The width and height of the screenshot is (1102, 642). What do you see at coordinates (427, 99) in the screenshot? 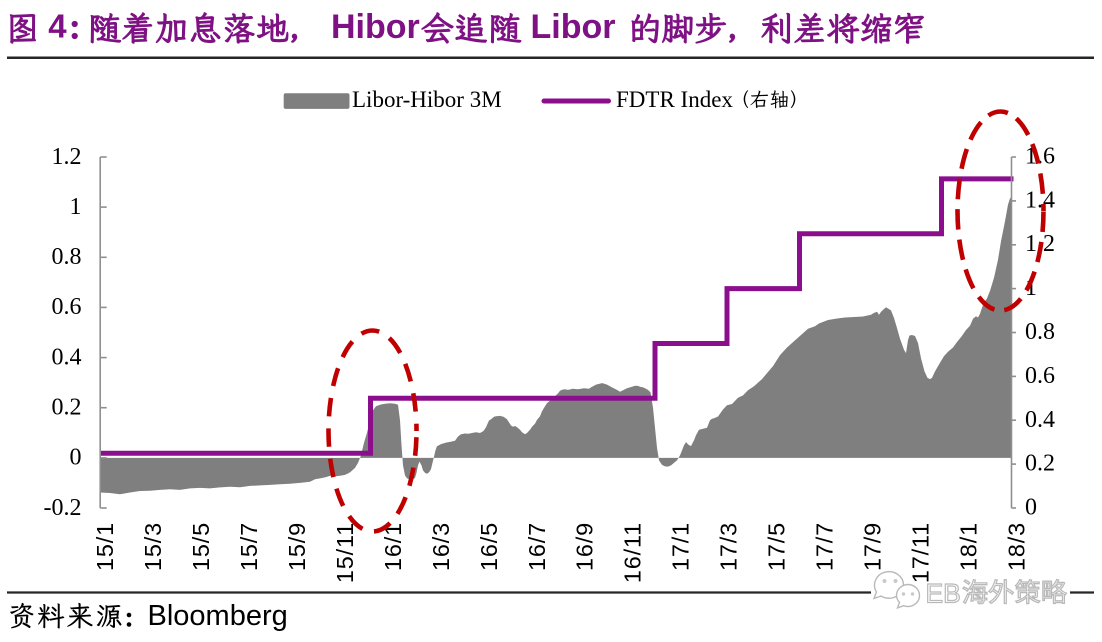
I see `svg-text: Libor-Hibor 3M` at bounding box center [427, 99].